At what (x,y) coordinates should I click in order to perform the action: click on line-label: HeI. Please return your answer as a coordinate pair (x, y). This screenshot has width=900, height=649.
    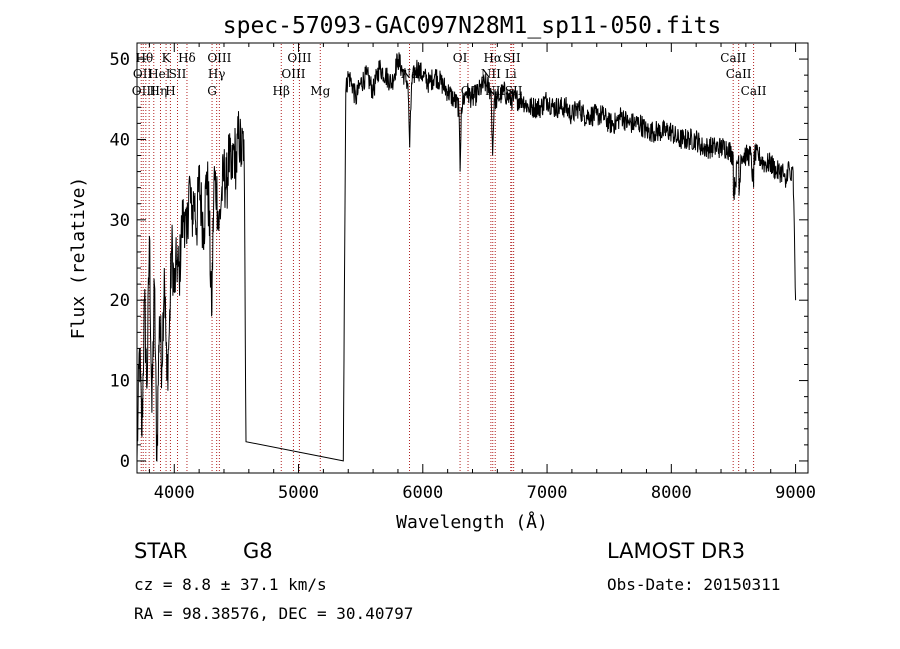
    Looking at the image, I should click on (159, 74).